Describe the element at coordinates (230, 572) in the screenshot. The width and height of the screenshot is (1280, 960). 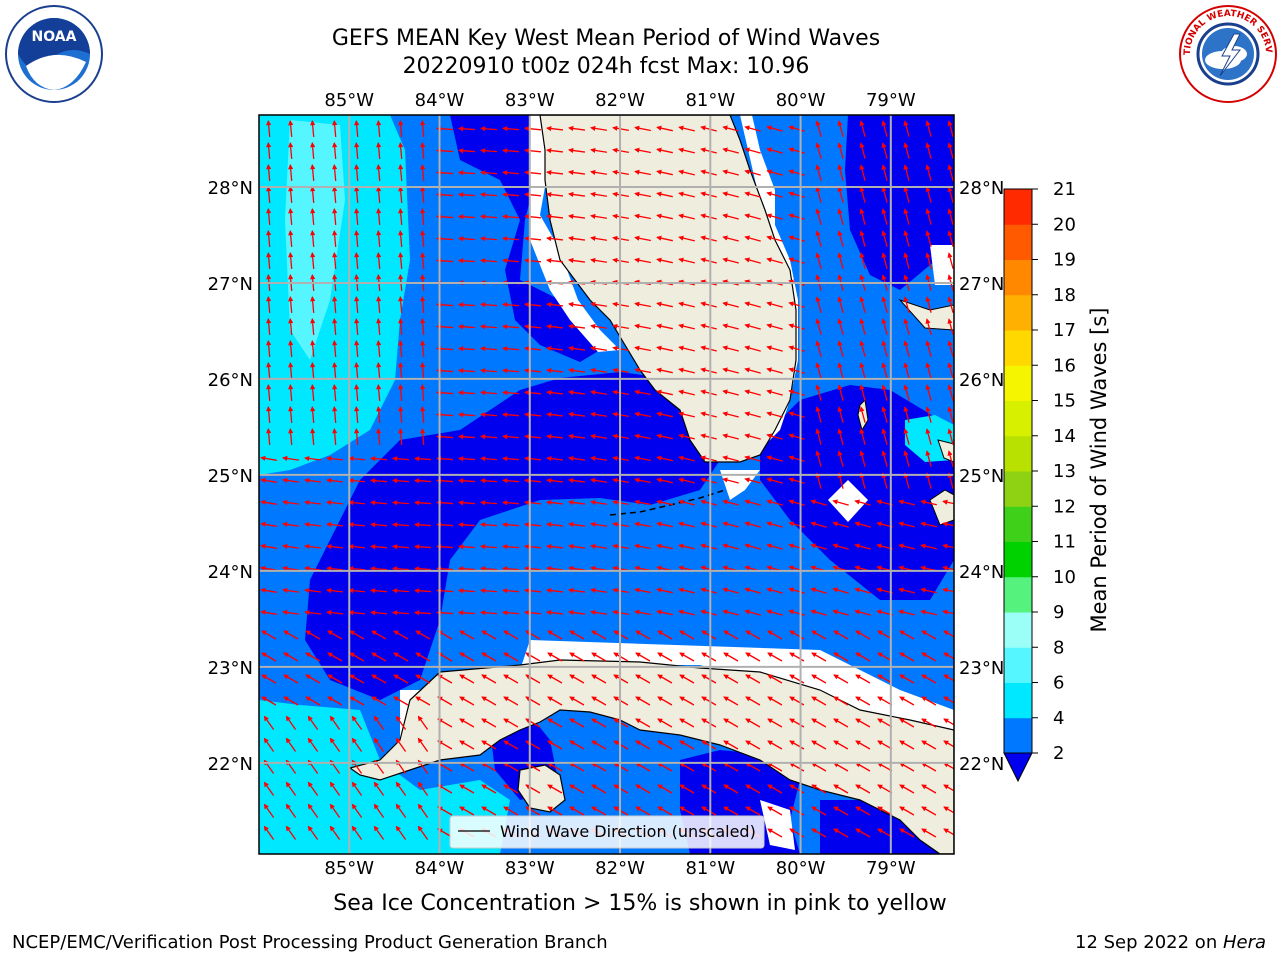
I see `lat-label-left: 24°N` at that location.